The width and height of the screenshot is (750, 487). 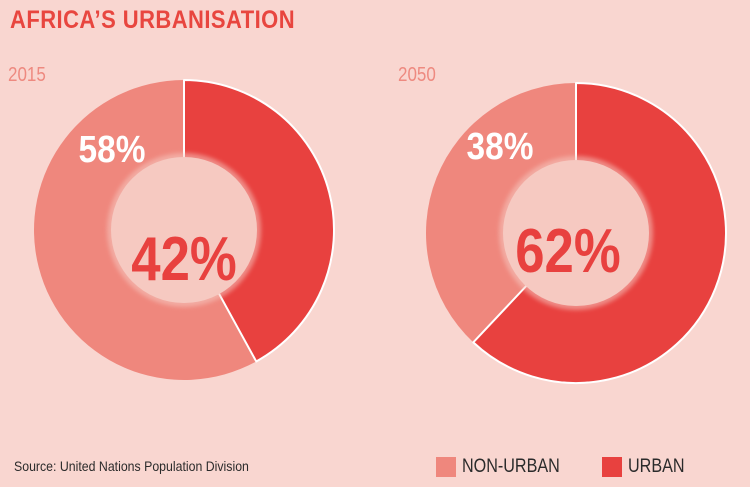 What do you see at coordinates (511, 466) in the screenshot?
I see `legend-label-non-urban: NON-URBAN` at bounding box center [511, 466].